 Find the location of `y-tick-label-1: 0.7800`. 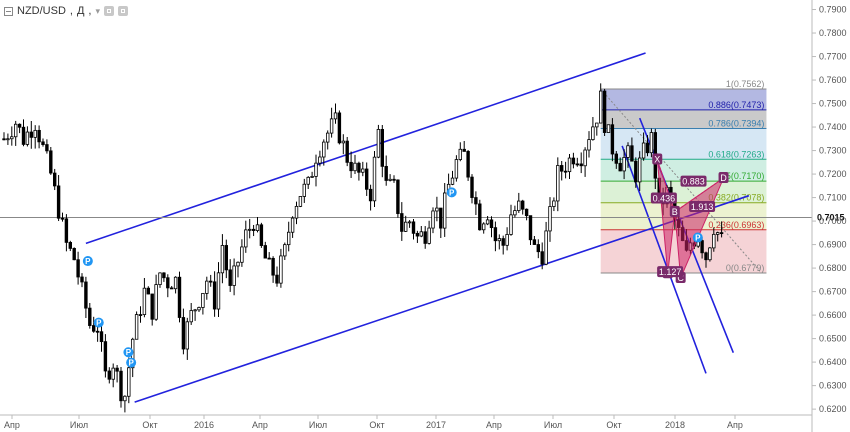

y-tick-label-1: 0.7800 is located at coordinates (833, 33).